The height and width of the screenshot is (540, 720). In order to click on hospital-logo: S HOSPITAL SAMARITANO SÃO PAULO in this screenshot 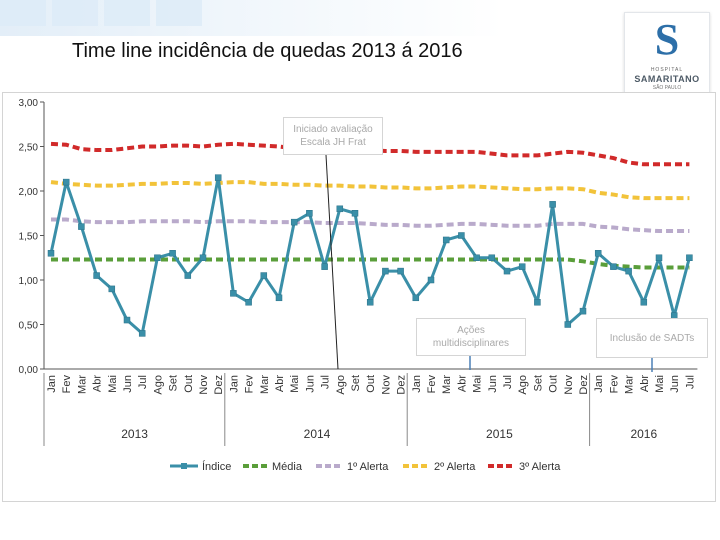, I will do `click(667, 53)`.